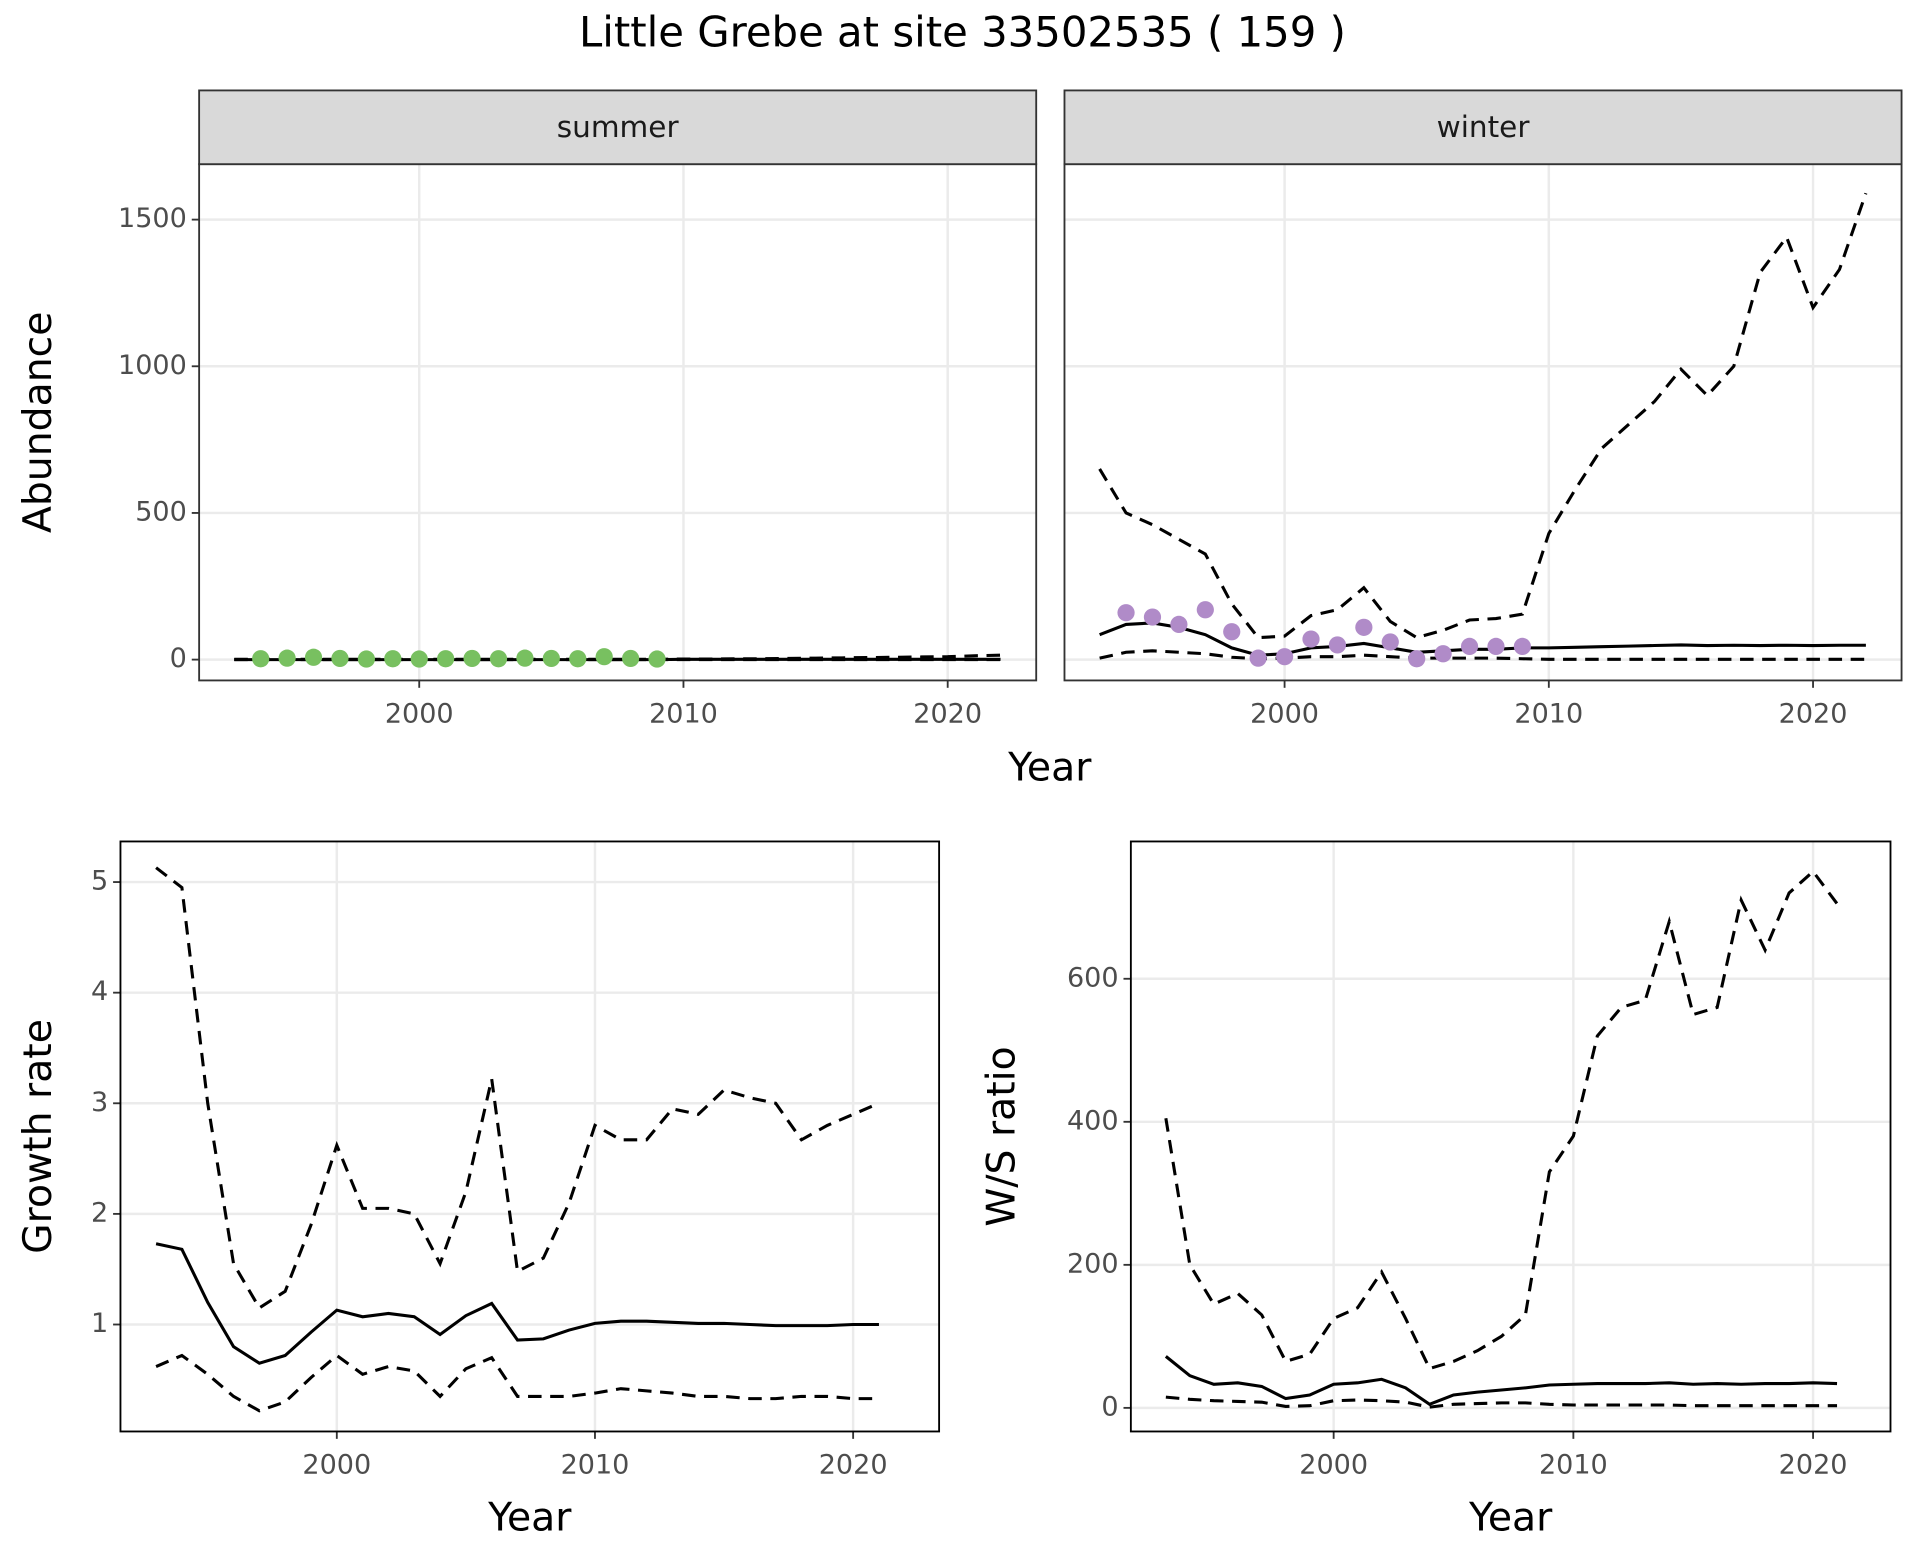  Describe the element at coordinates (99, 991) in the screenshot. I see `y-tick-label: 4` at that location.